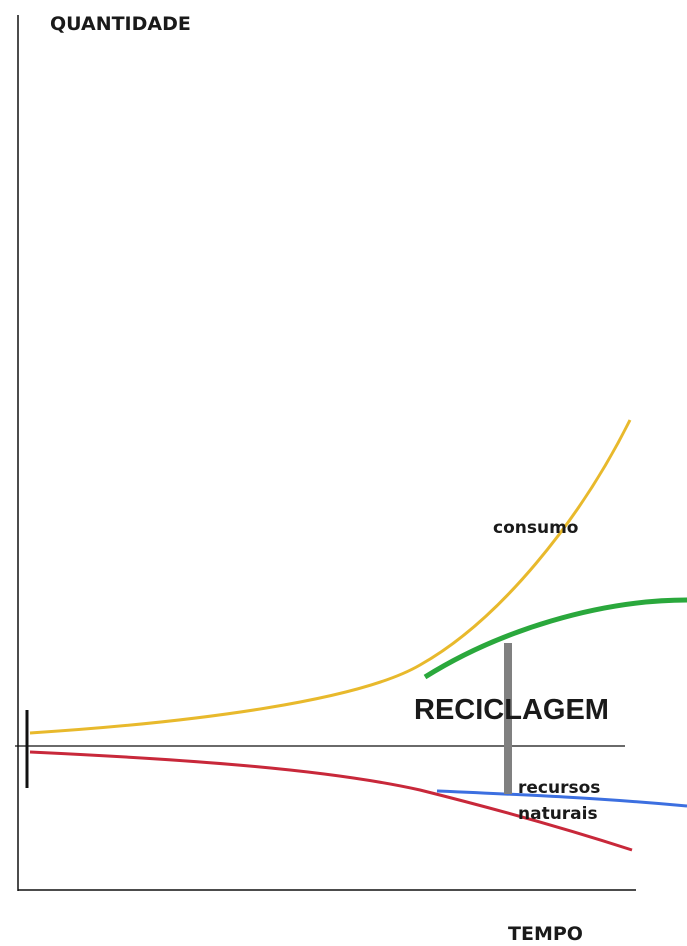 This screenshot has height=946, width=687. I want to click on x-axis-label: TEMPO, so click(545, 934).